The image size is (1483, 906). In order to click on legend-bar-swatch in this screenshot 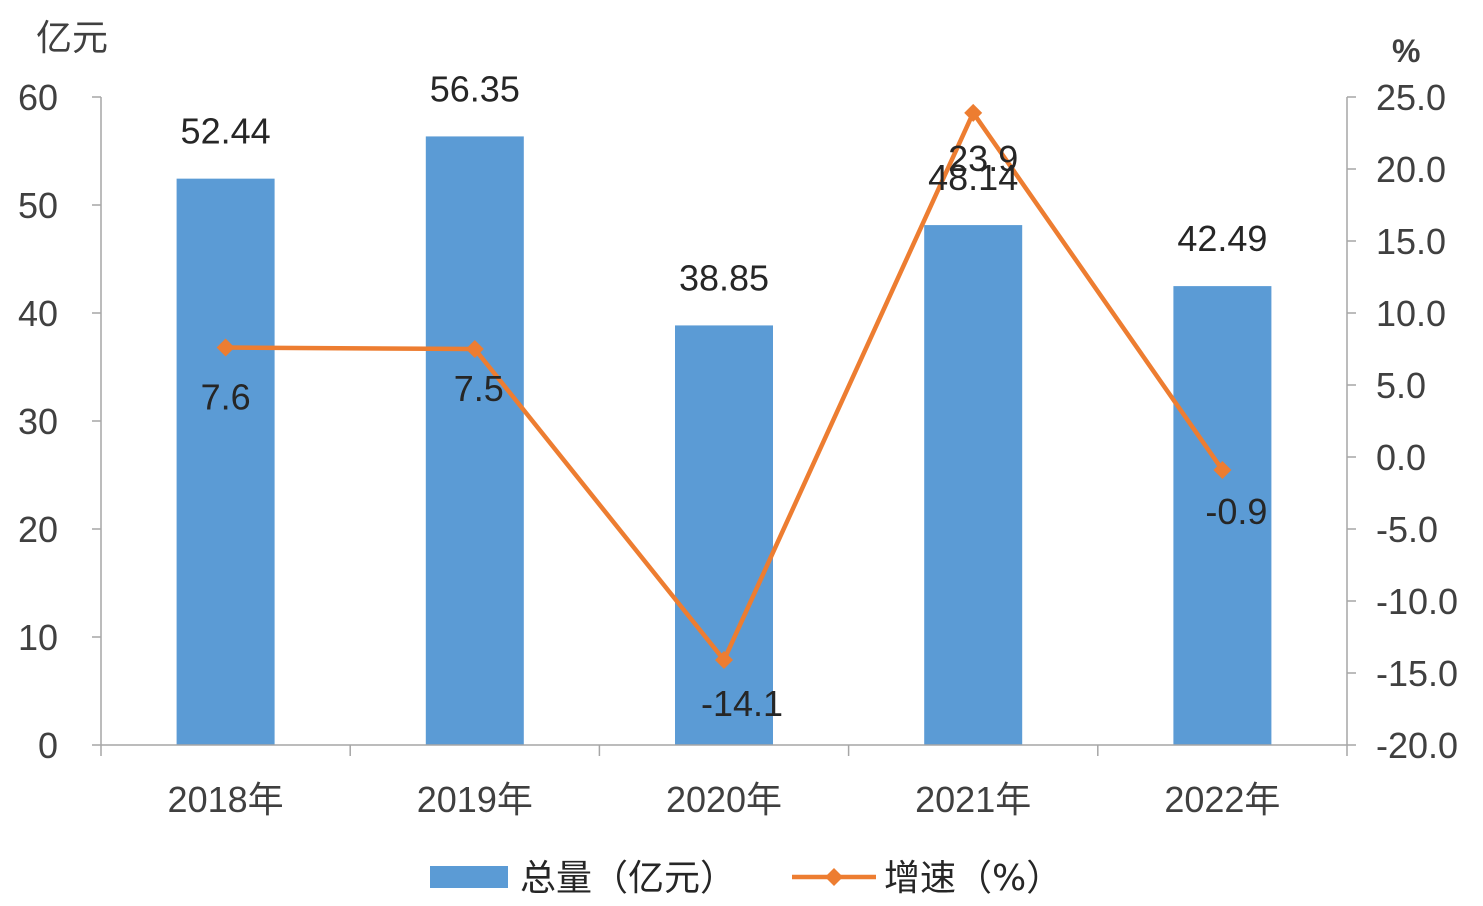, I will do `click(469, 877)`.